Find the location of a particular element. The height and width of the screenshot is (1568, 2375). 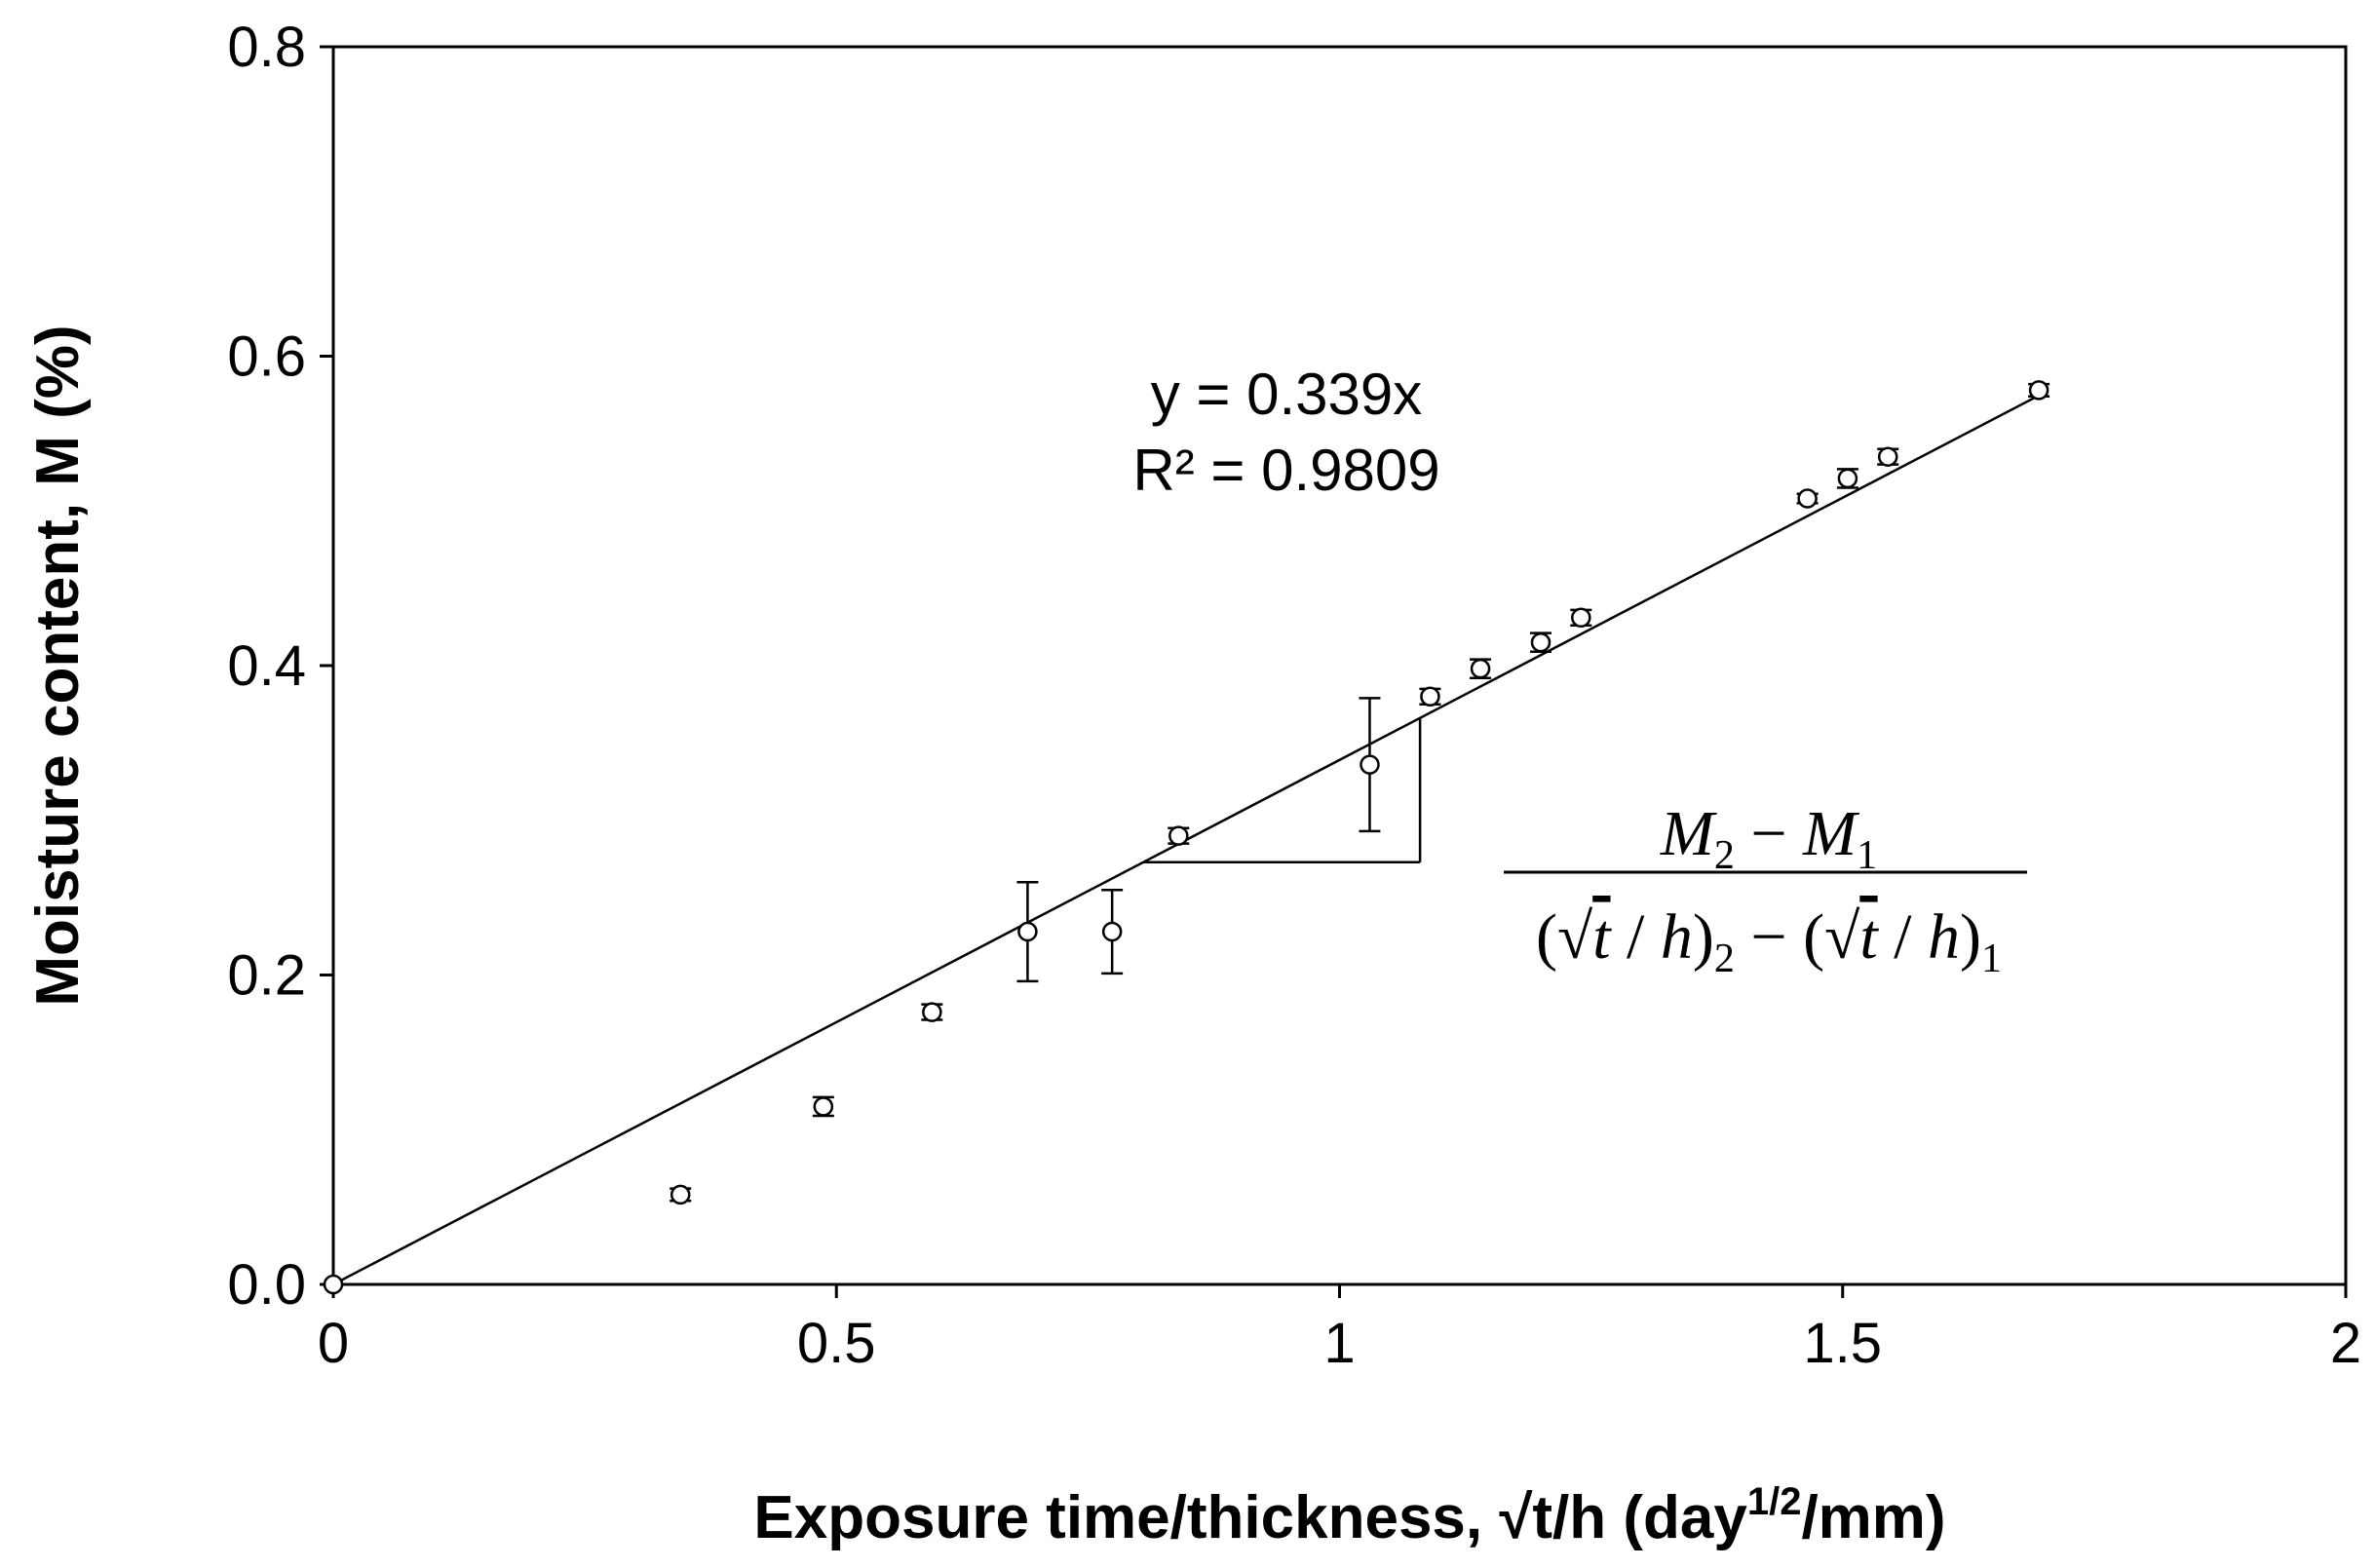

formula-numerator: M2 − M1 is located at coordinates (1768, 838).